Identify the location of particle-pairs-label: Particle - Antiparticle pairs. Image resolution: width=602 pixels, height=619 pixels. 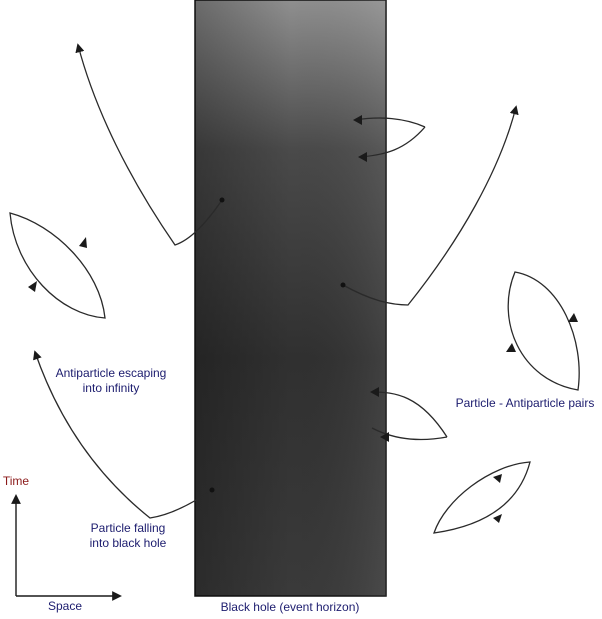
(525, 403).